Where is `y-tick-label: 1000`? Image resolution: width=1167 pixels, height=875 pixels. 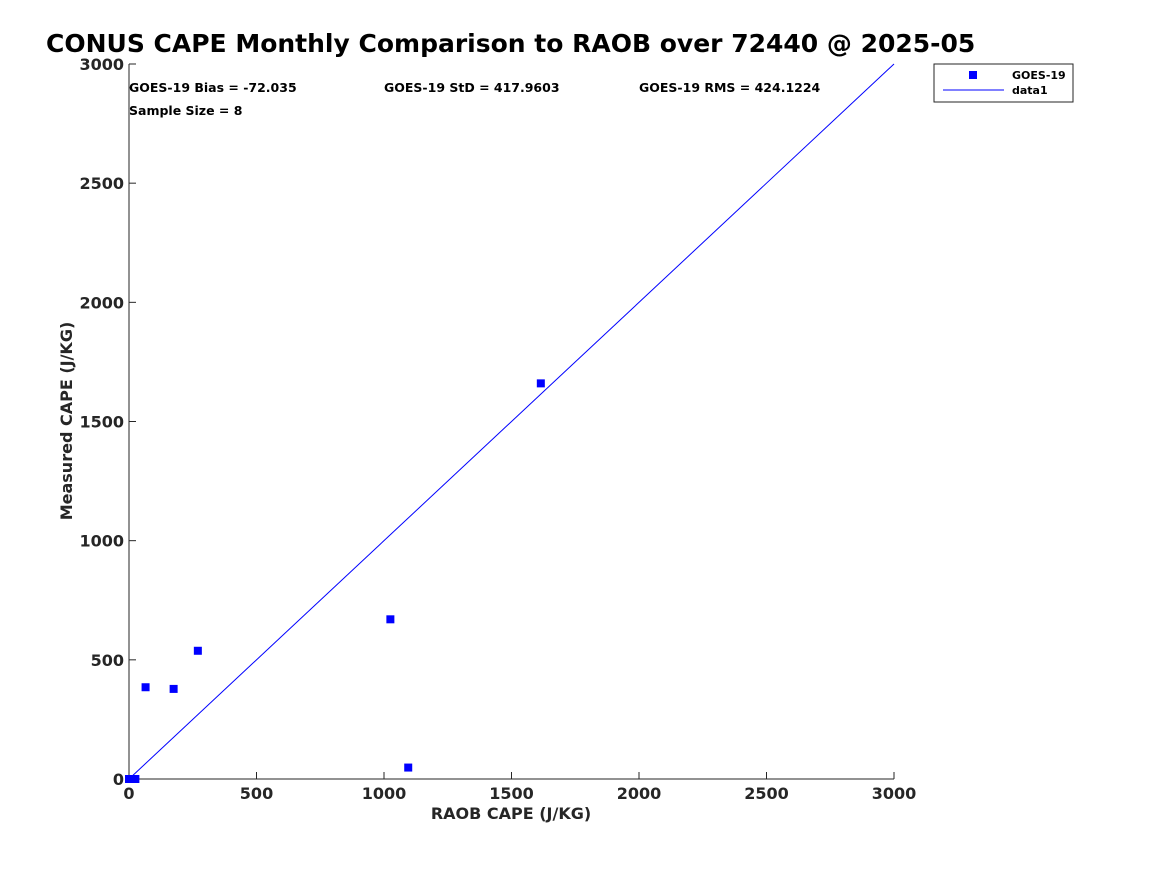
y-tick-label: 1000 is located at coordinates (101, 541).